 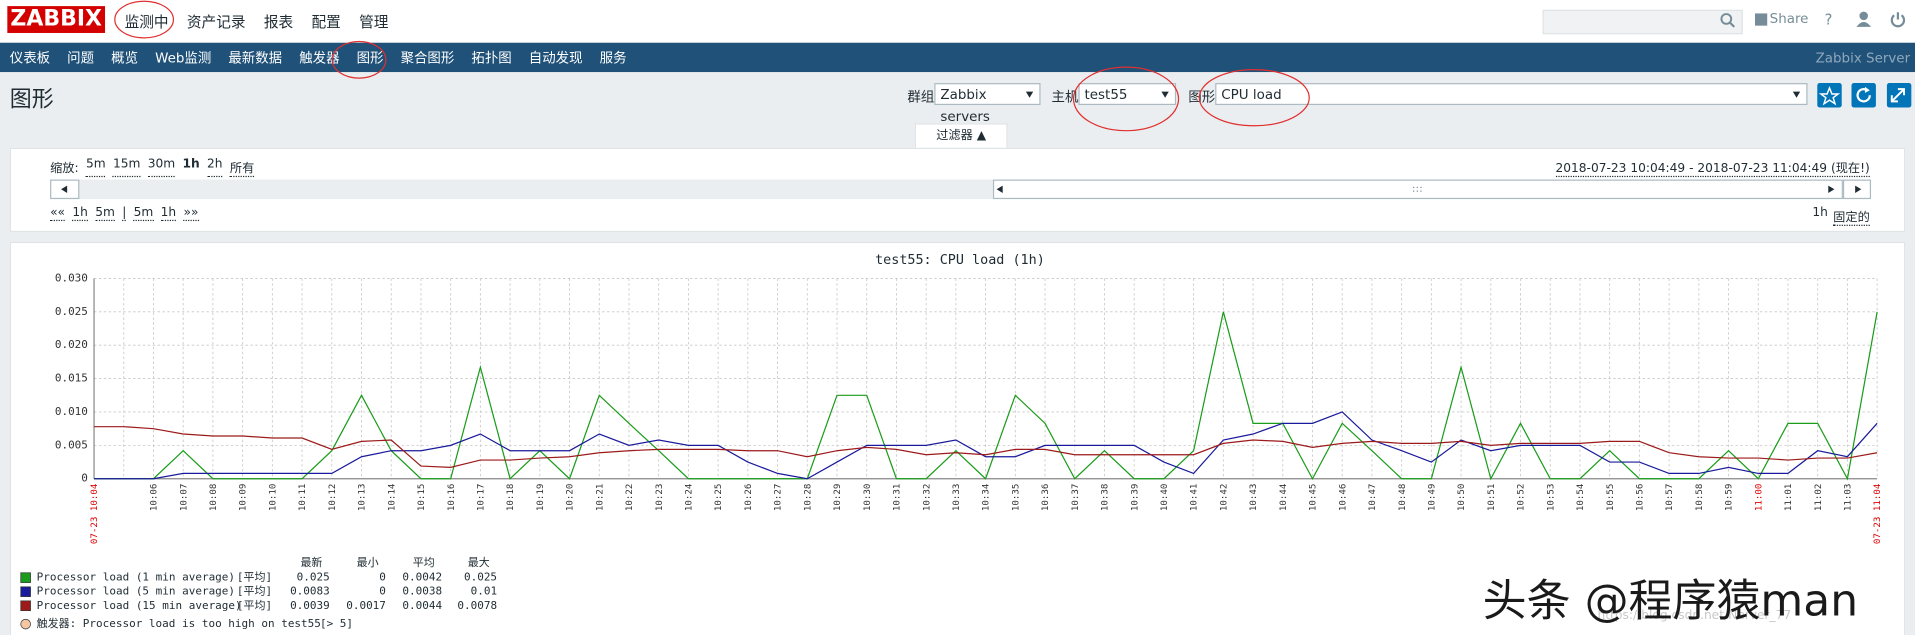 What do you see at coordinates (255, 58) in the screenshot?
I see `nav-item: 最新数据` at bounding box center [255, 58].